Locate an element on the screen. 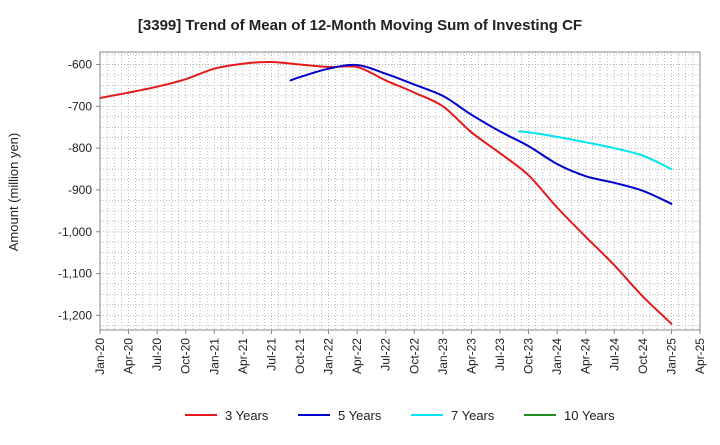  x-tick-label: Apr-21 is located at coordinates (243, 356).